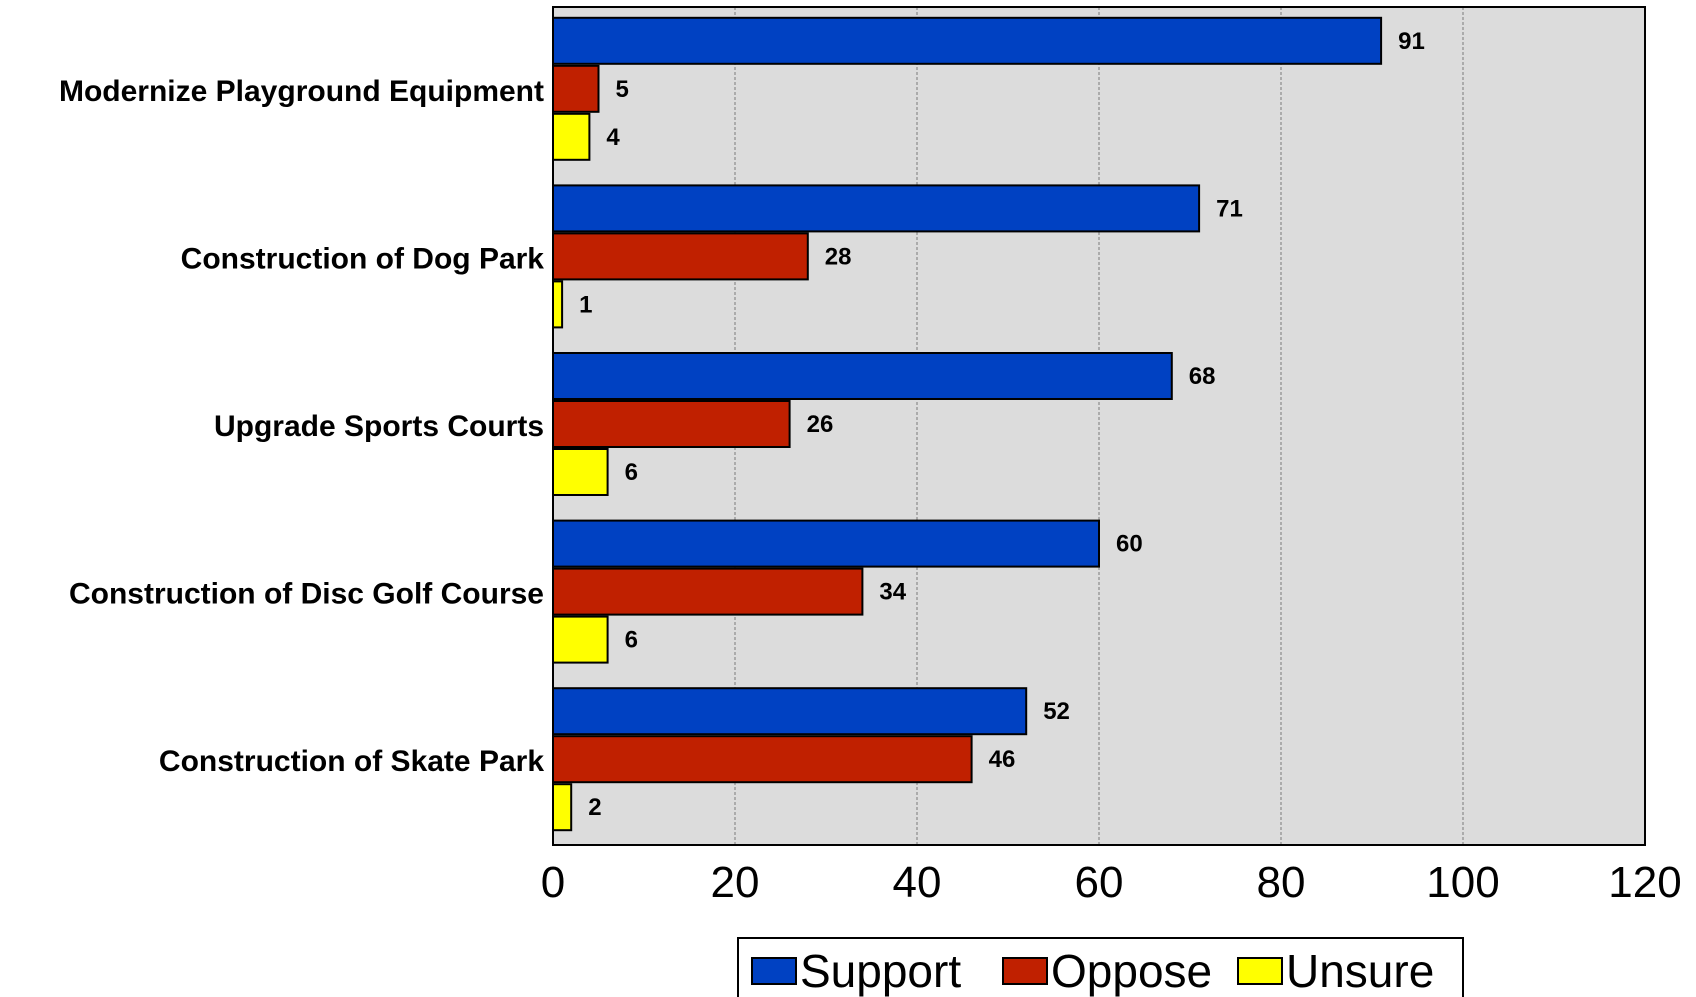 The image size is (1696, 997). Describe the element at coordinates (613, 137) in the screenshot. I see `data-label: 4` at that location.